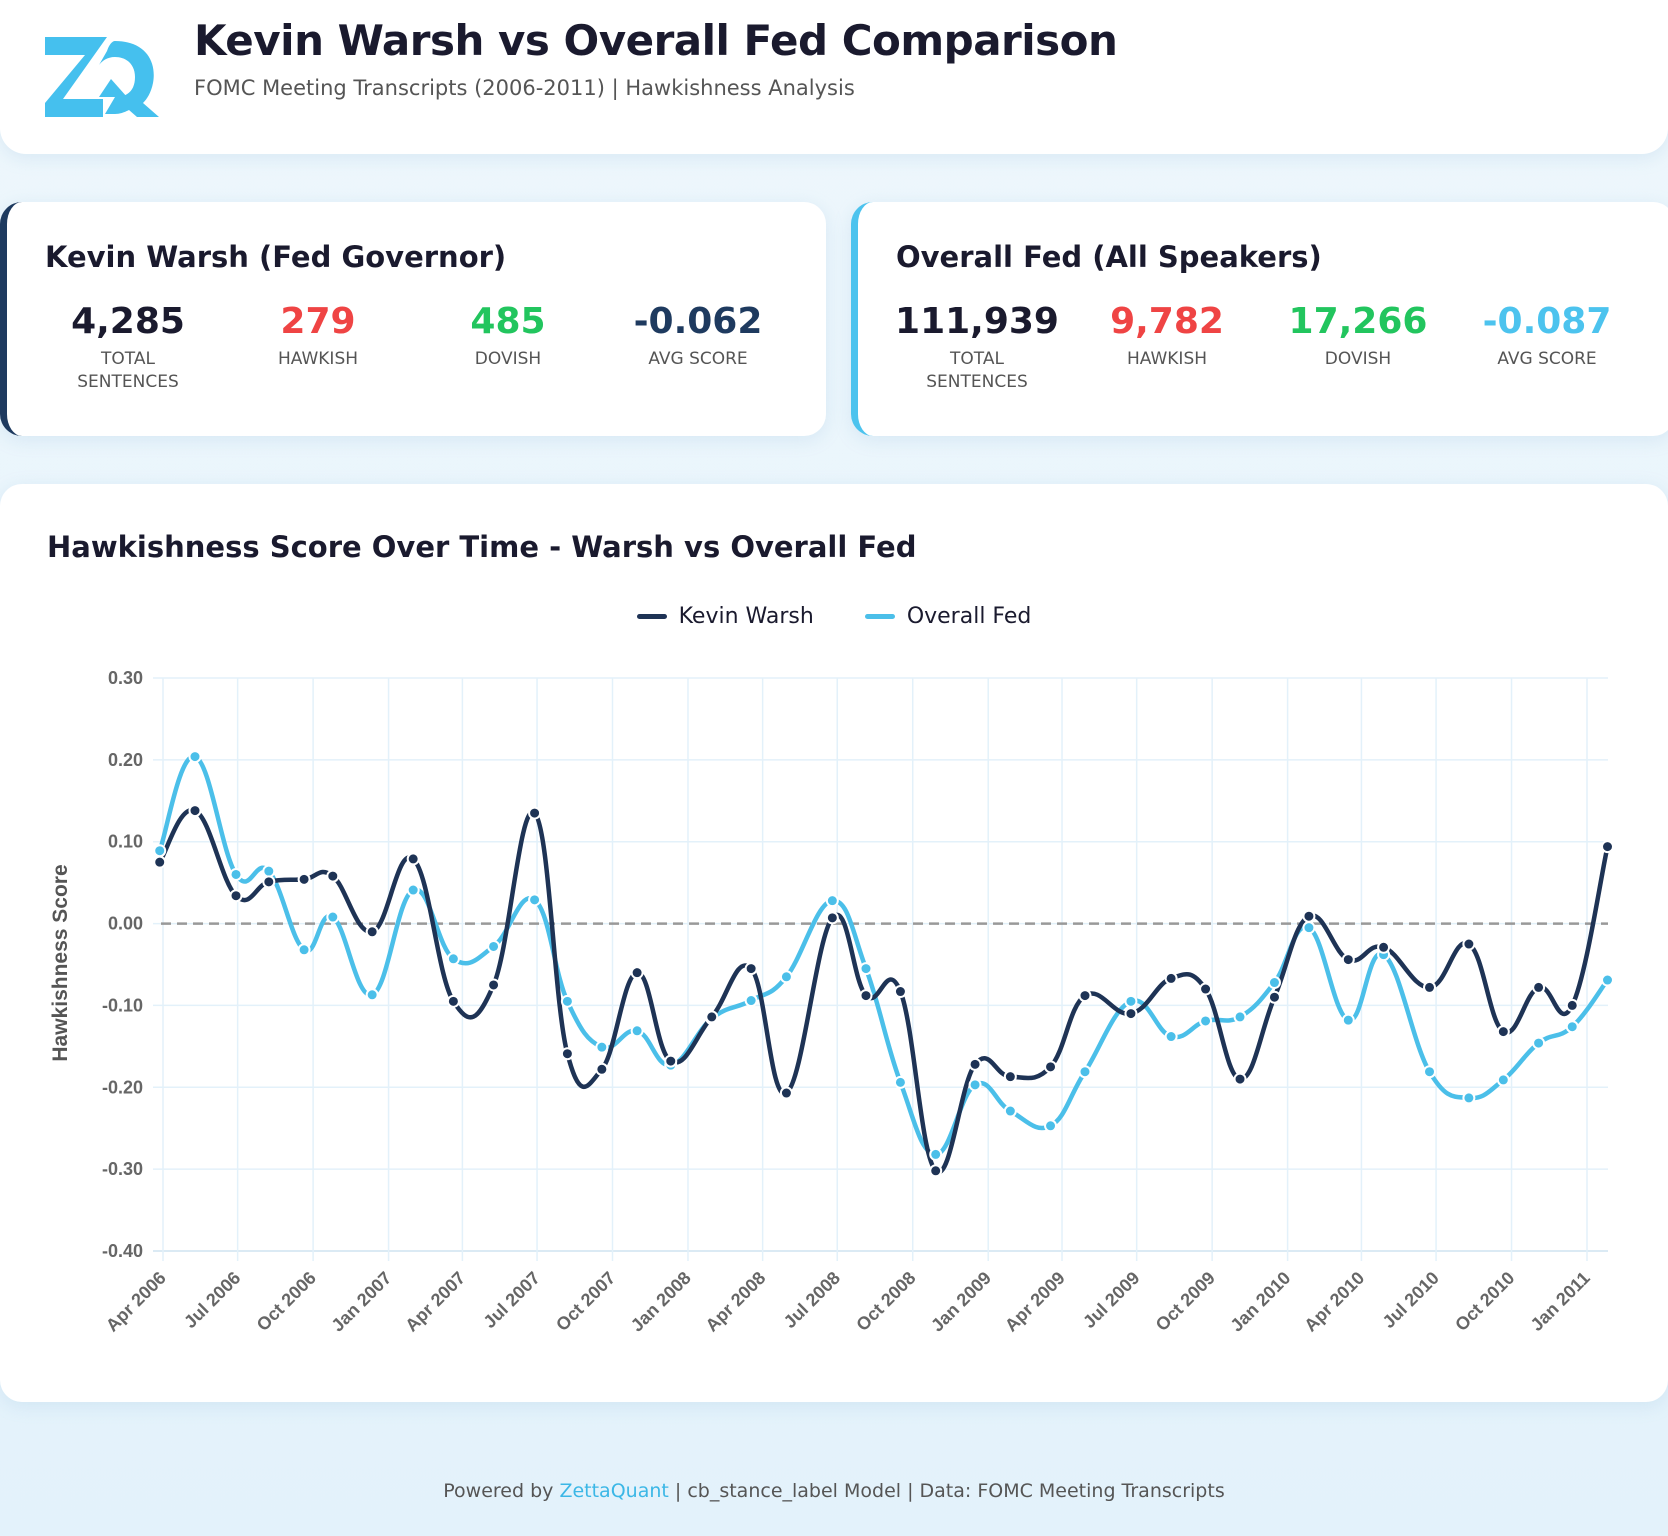  I want to click on warsh-stat-total: 4,285 Total Sentences, so click(128, 347).